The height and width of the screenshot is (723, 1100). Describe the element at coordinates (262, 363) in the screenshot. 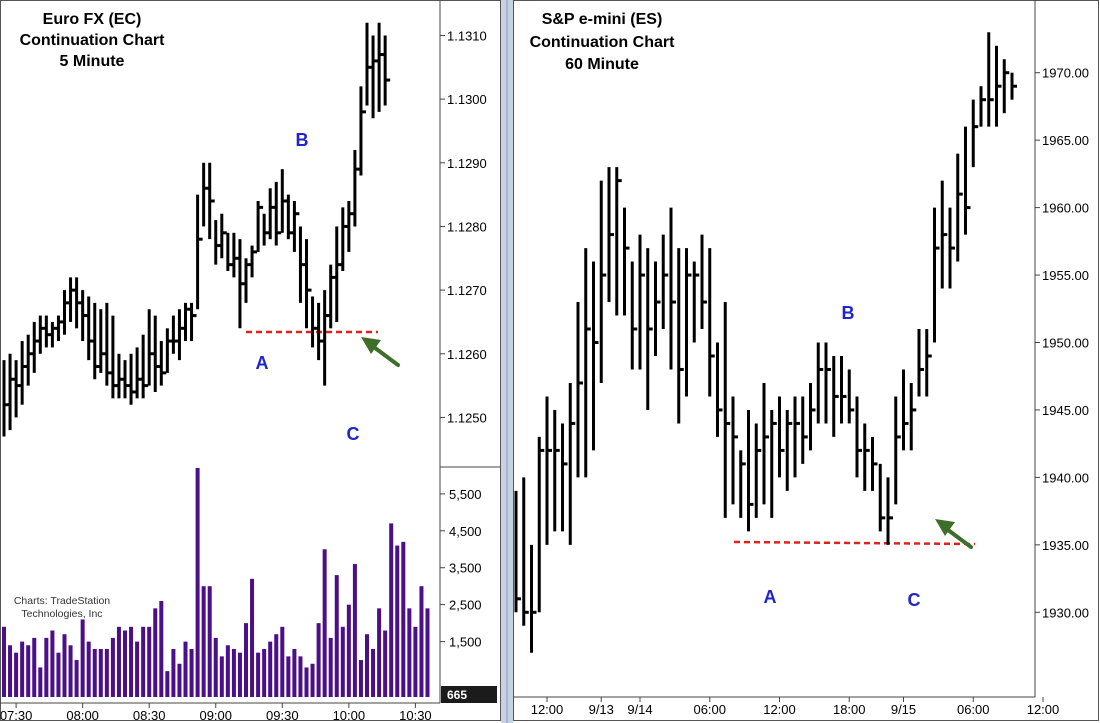

I see `left-label-a: A` at that location.